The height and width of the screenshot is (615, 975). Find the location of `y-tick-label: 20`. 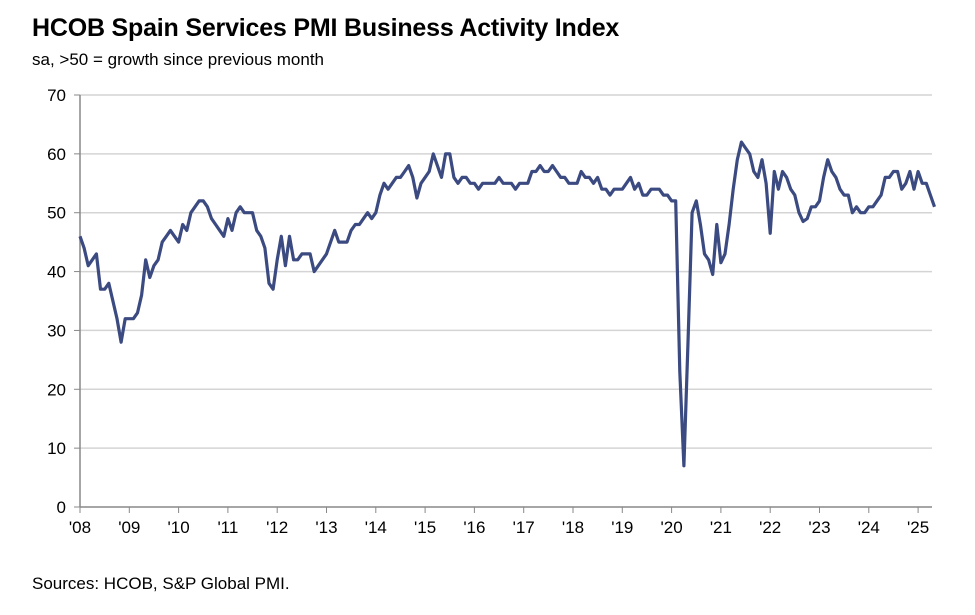

y-tick-label: 20 is located at coordinates (56, 389).